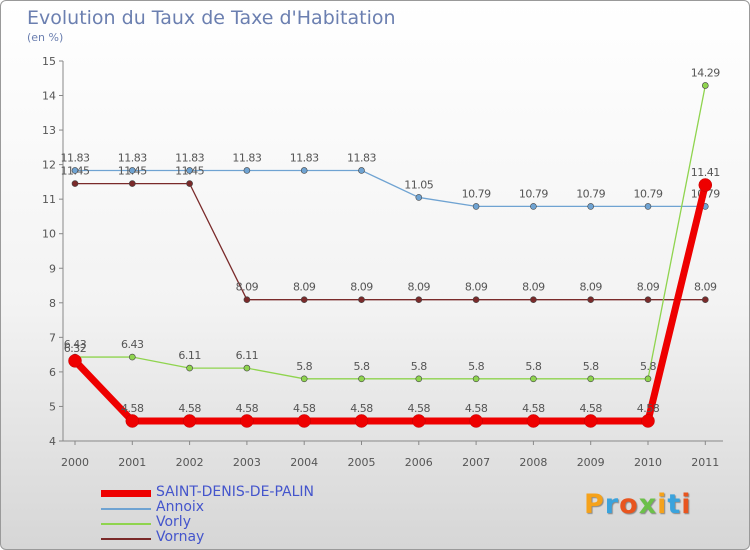 The height and width of the screenshot is (550, 750). Describe the element at coordinates (591, 462) in the screenshot. I see `x-tick-label: 2009` at that location.